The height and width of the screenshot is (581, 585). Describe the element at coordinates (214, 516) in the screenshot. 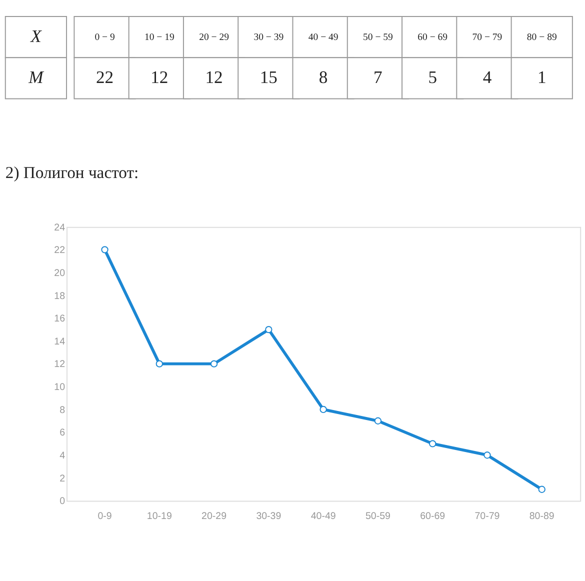

I see `x-tick-label: 20-29` at that location.